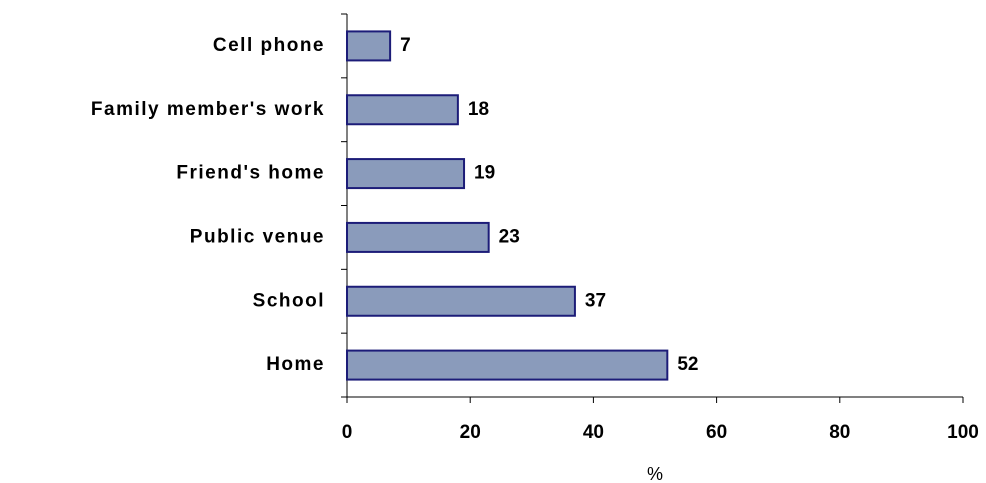 The width and height of the screenshot is (986, 483). What do you see at coordinates (250, 173) in the screenshot?
I see `y-tick-label: Friend's home` at bounding box center [250, 173].